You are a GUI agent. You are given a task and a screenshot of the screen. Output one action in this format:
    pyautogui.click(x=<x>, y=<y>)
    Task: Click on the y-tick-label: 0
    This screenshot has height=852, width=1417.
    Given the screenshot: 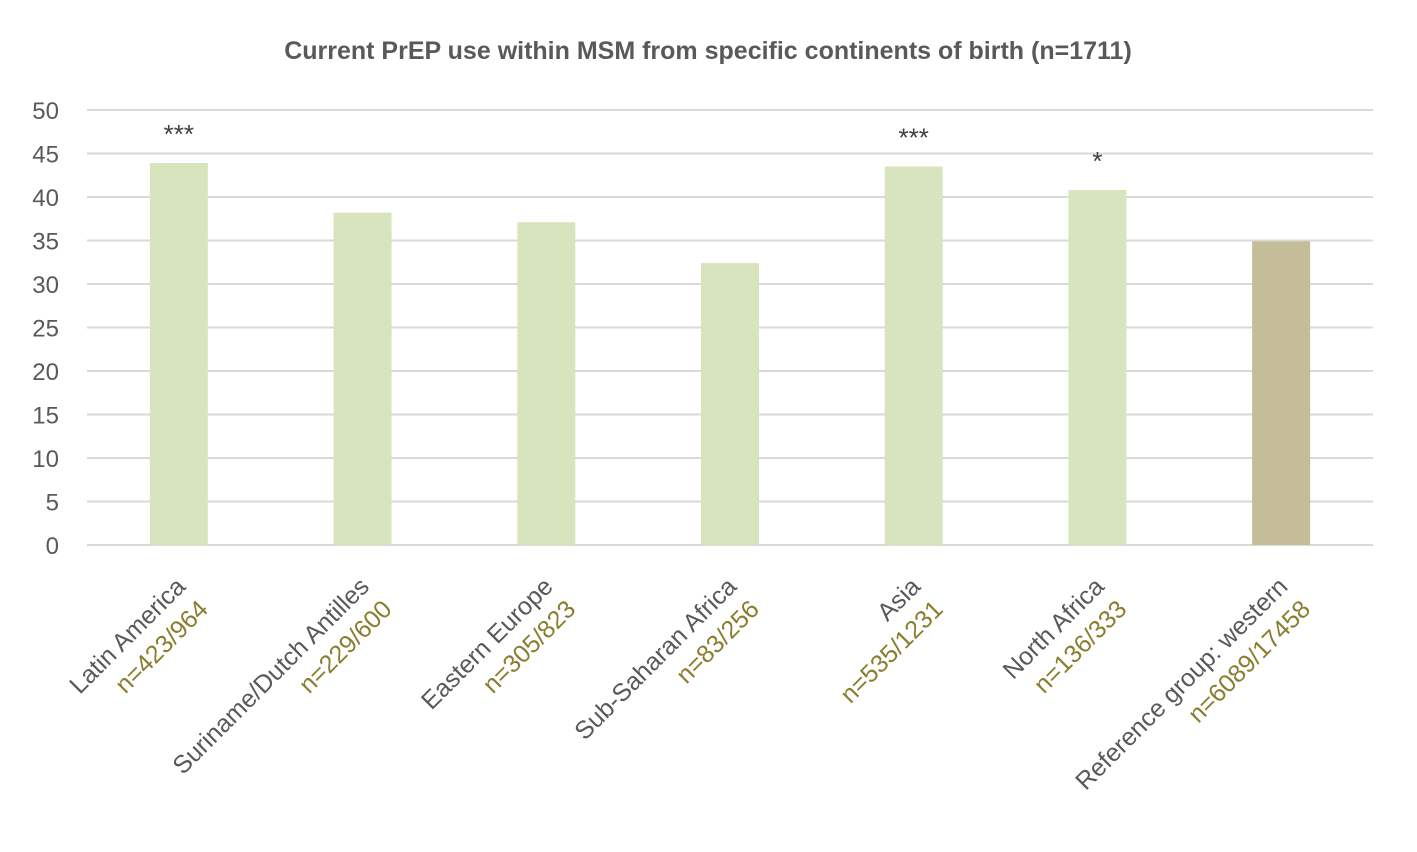 What is the action you would take?
    pyautogui.click(x=52, y=546)
    